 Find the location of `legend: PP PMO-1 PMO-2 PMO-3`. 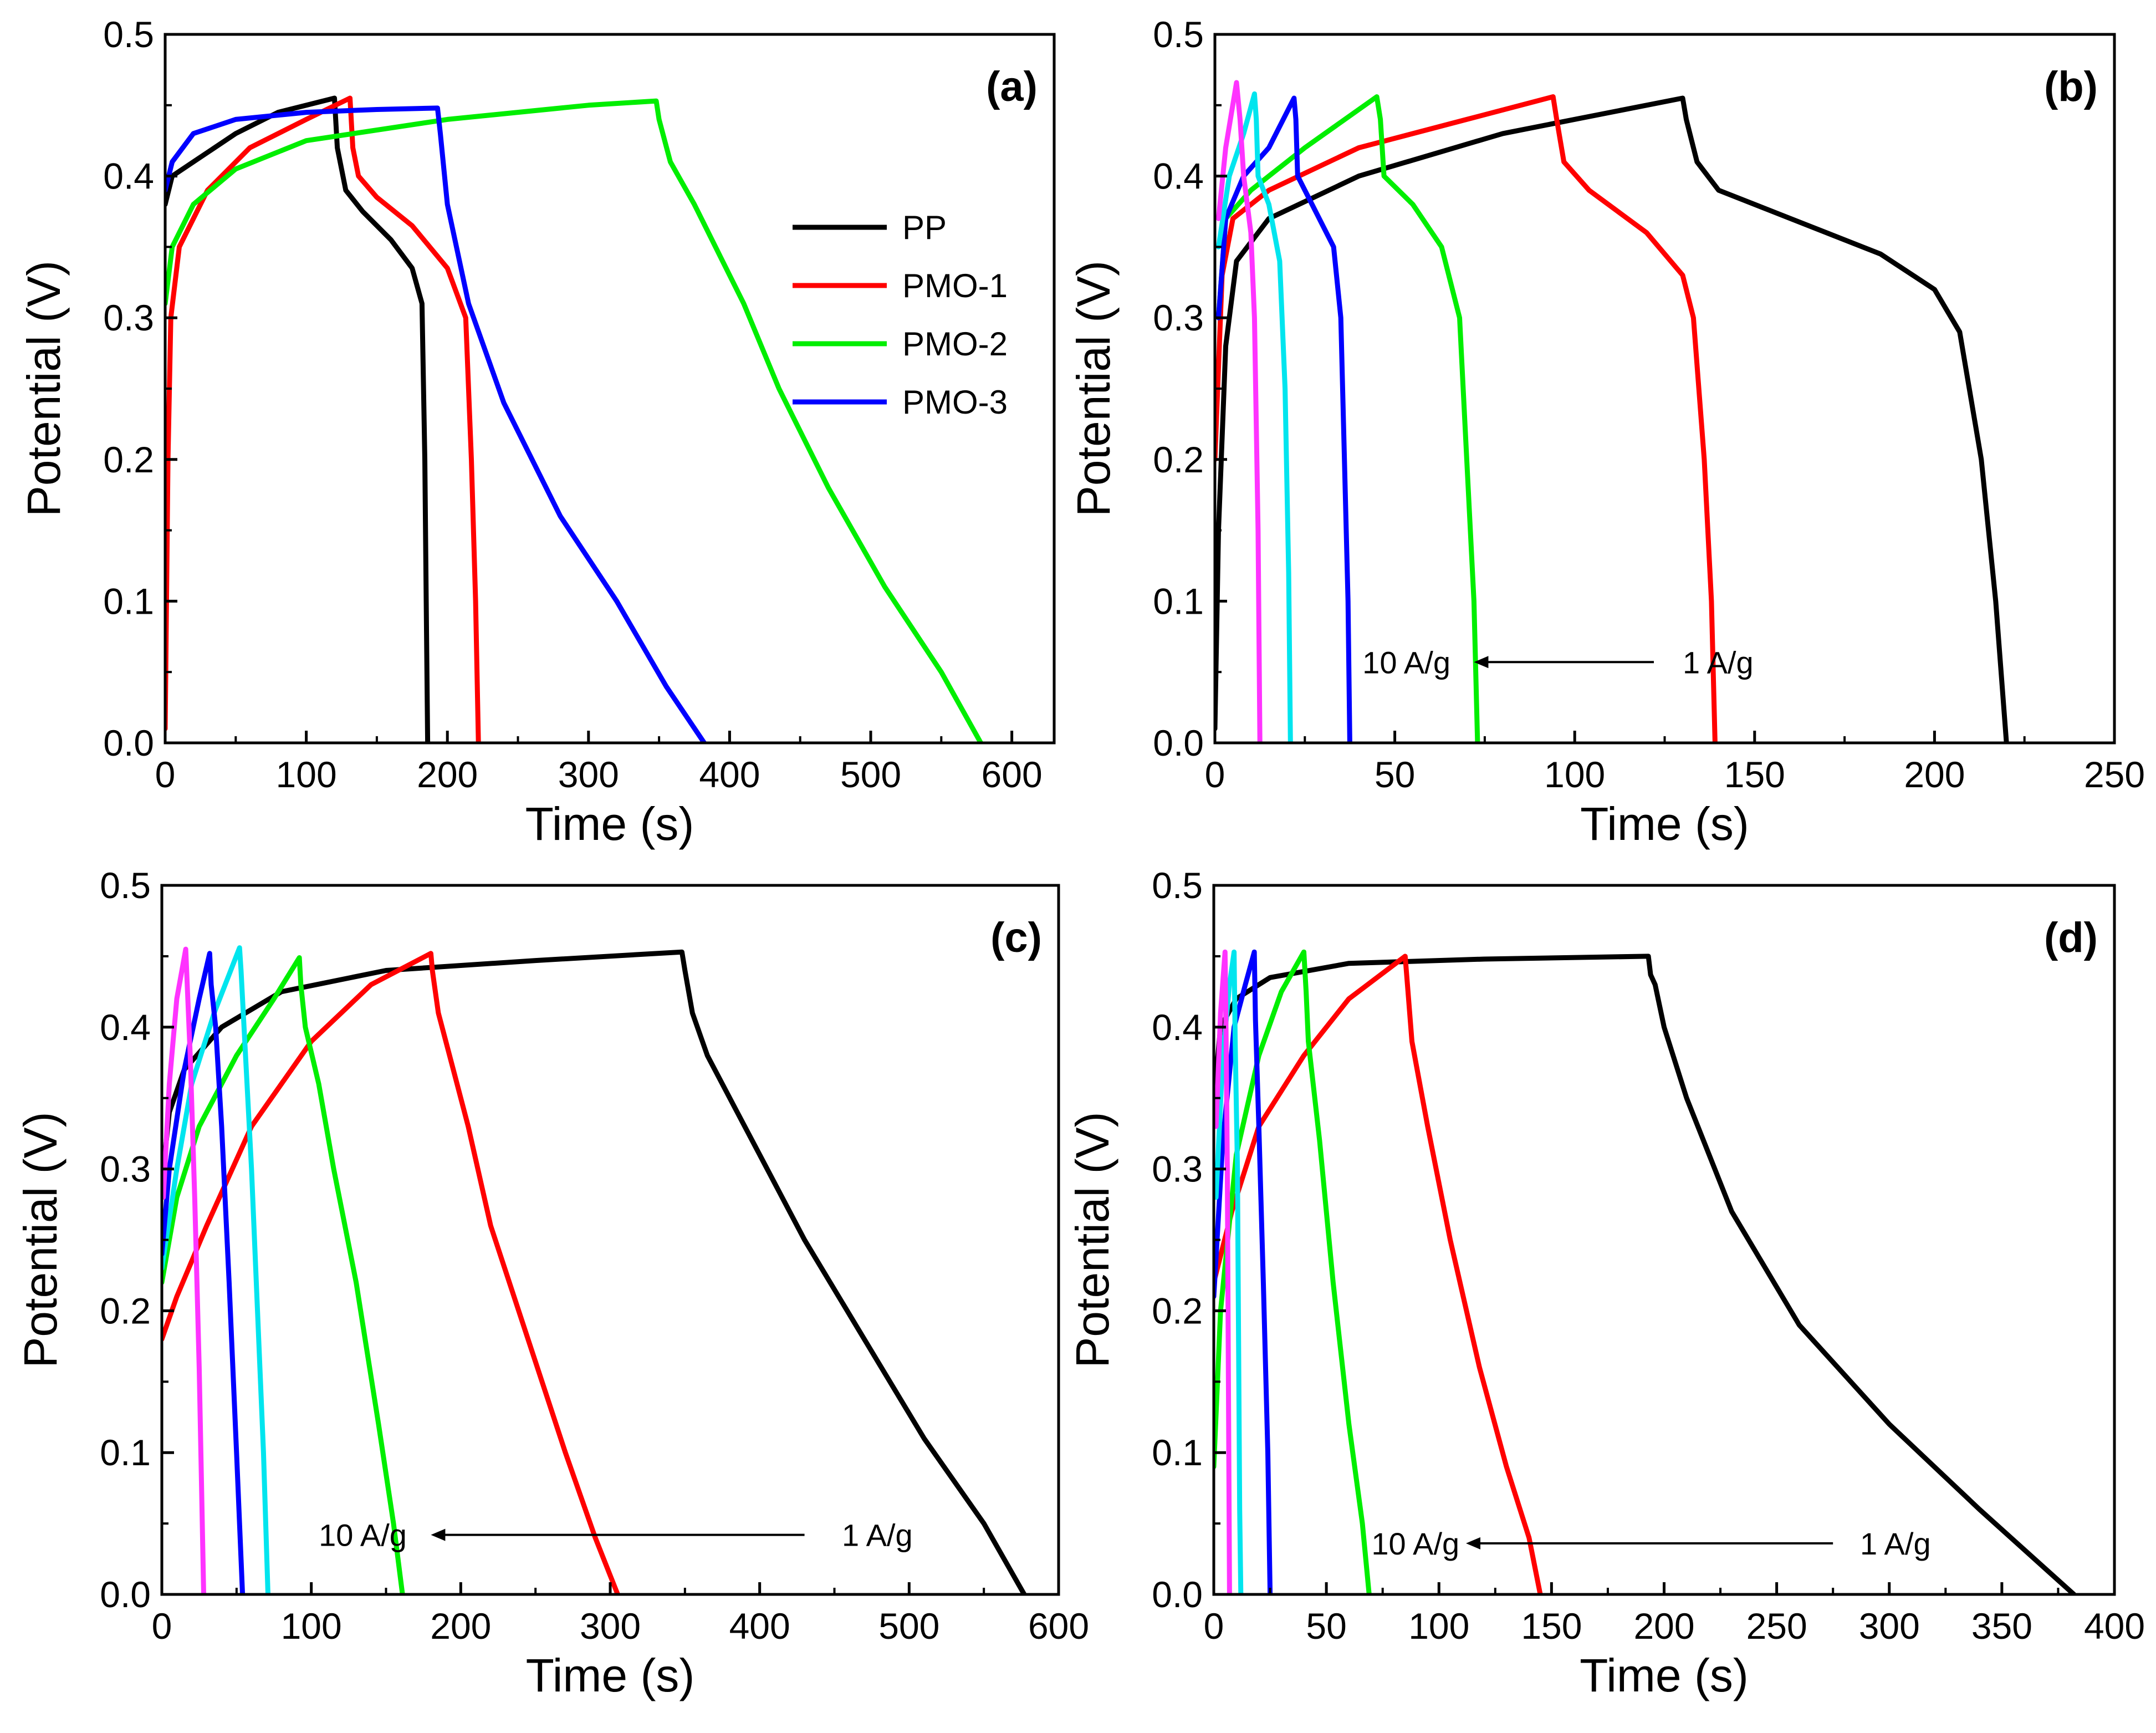

legend: PP PMO-1 PMO-2 PMO-3 is located at coordinates (900, 315).